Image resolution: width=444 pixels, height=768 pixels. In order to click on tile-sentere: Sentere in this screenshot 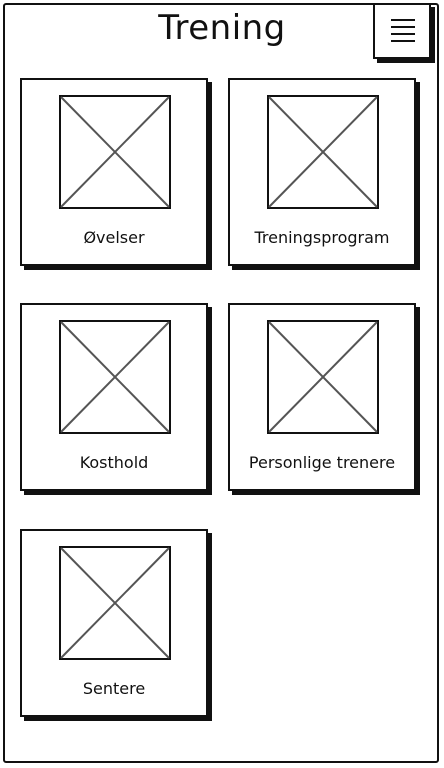, I will do `click(114, 623)`.